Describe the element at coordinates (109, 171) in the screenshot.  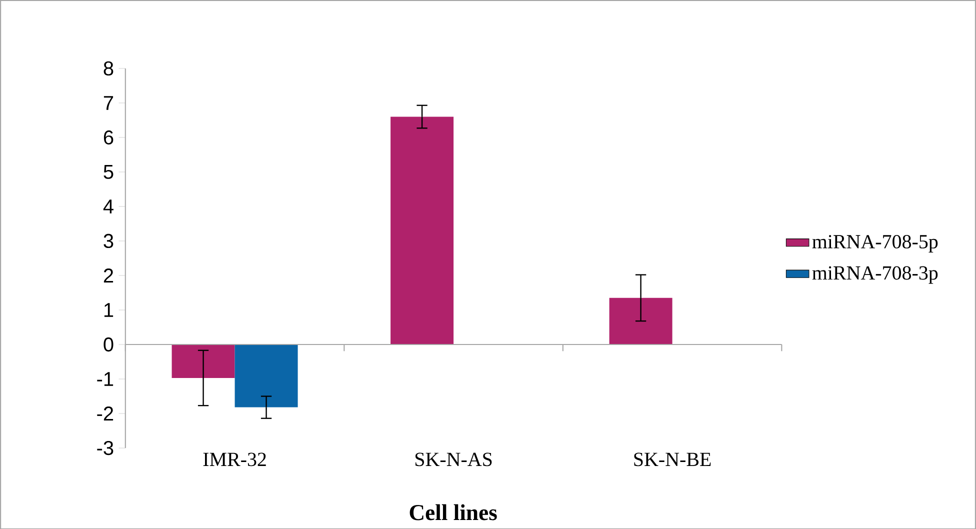
I see `y-tick-label: 5` at that location.